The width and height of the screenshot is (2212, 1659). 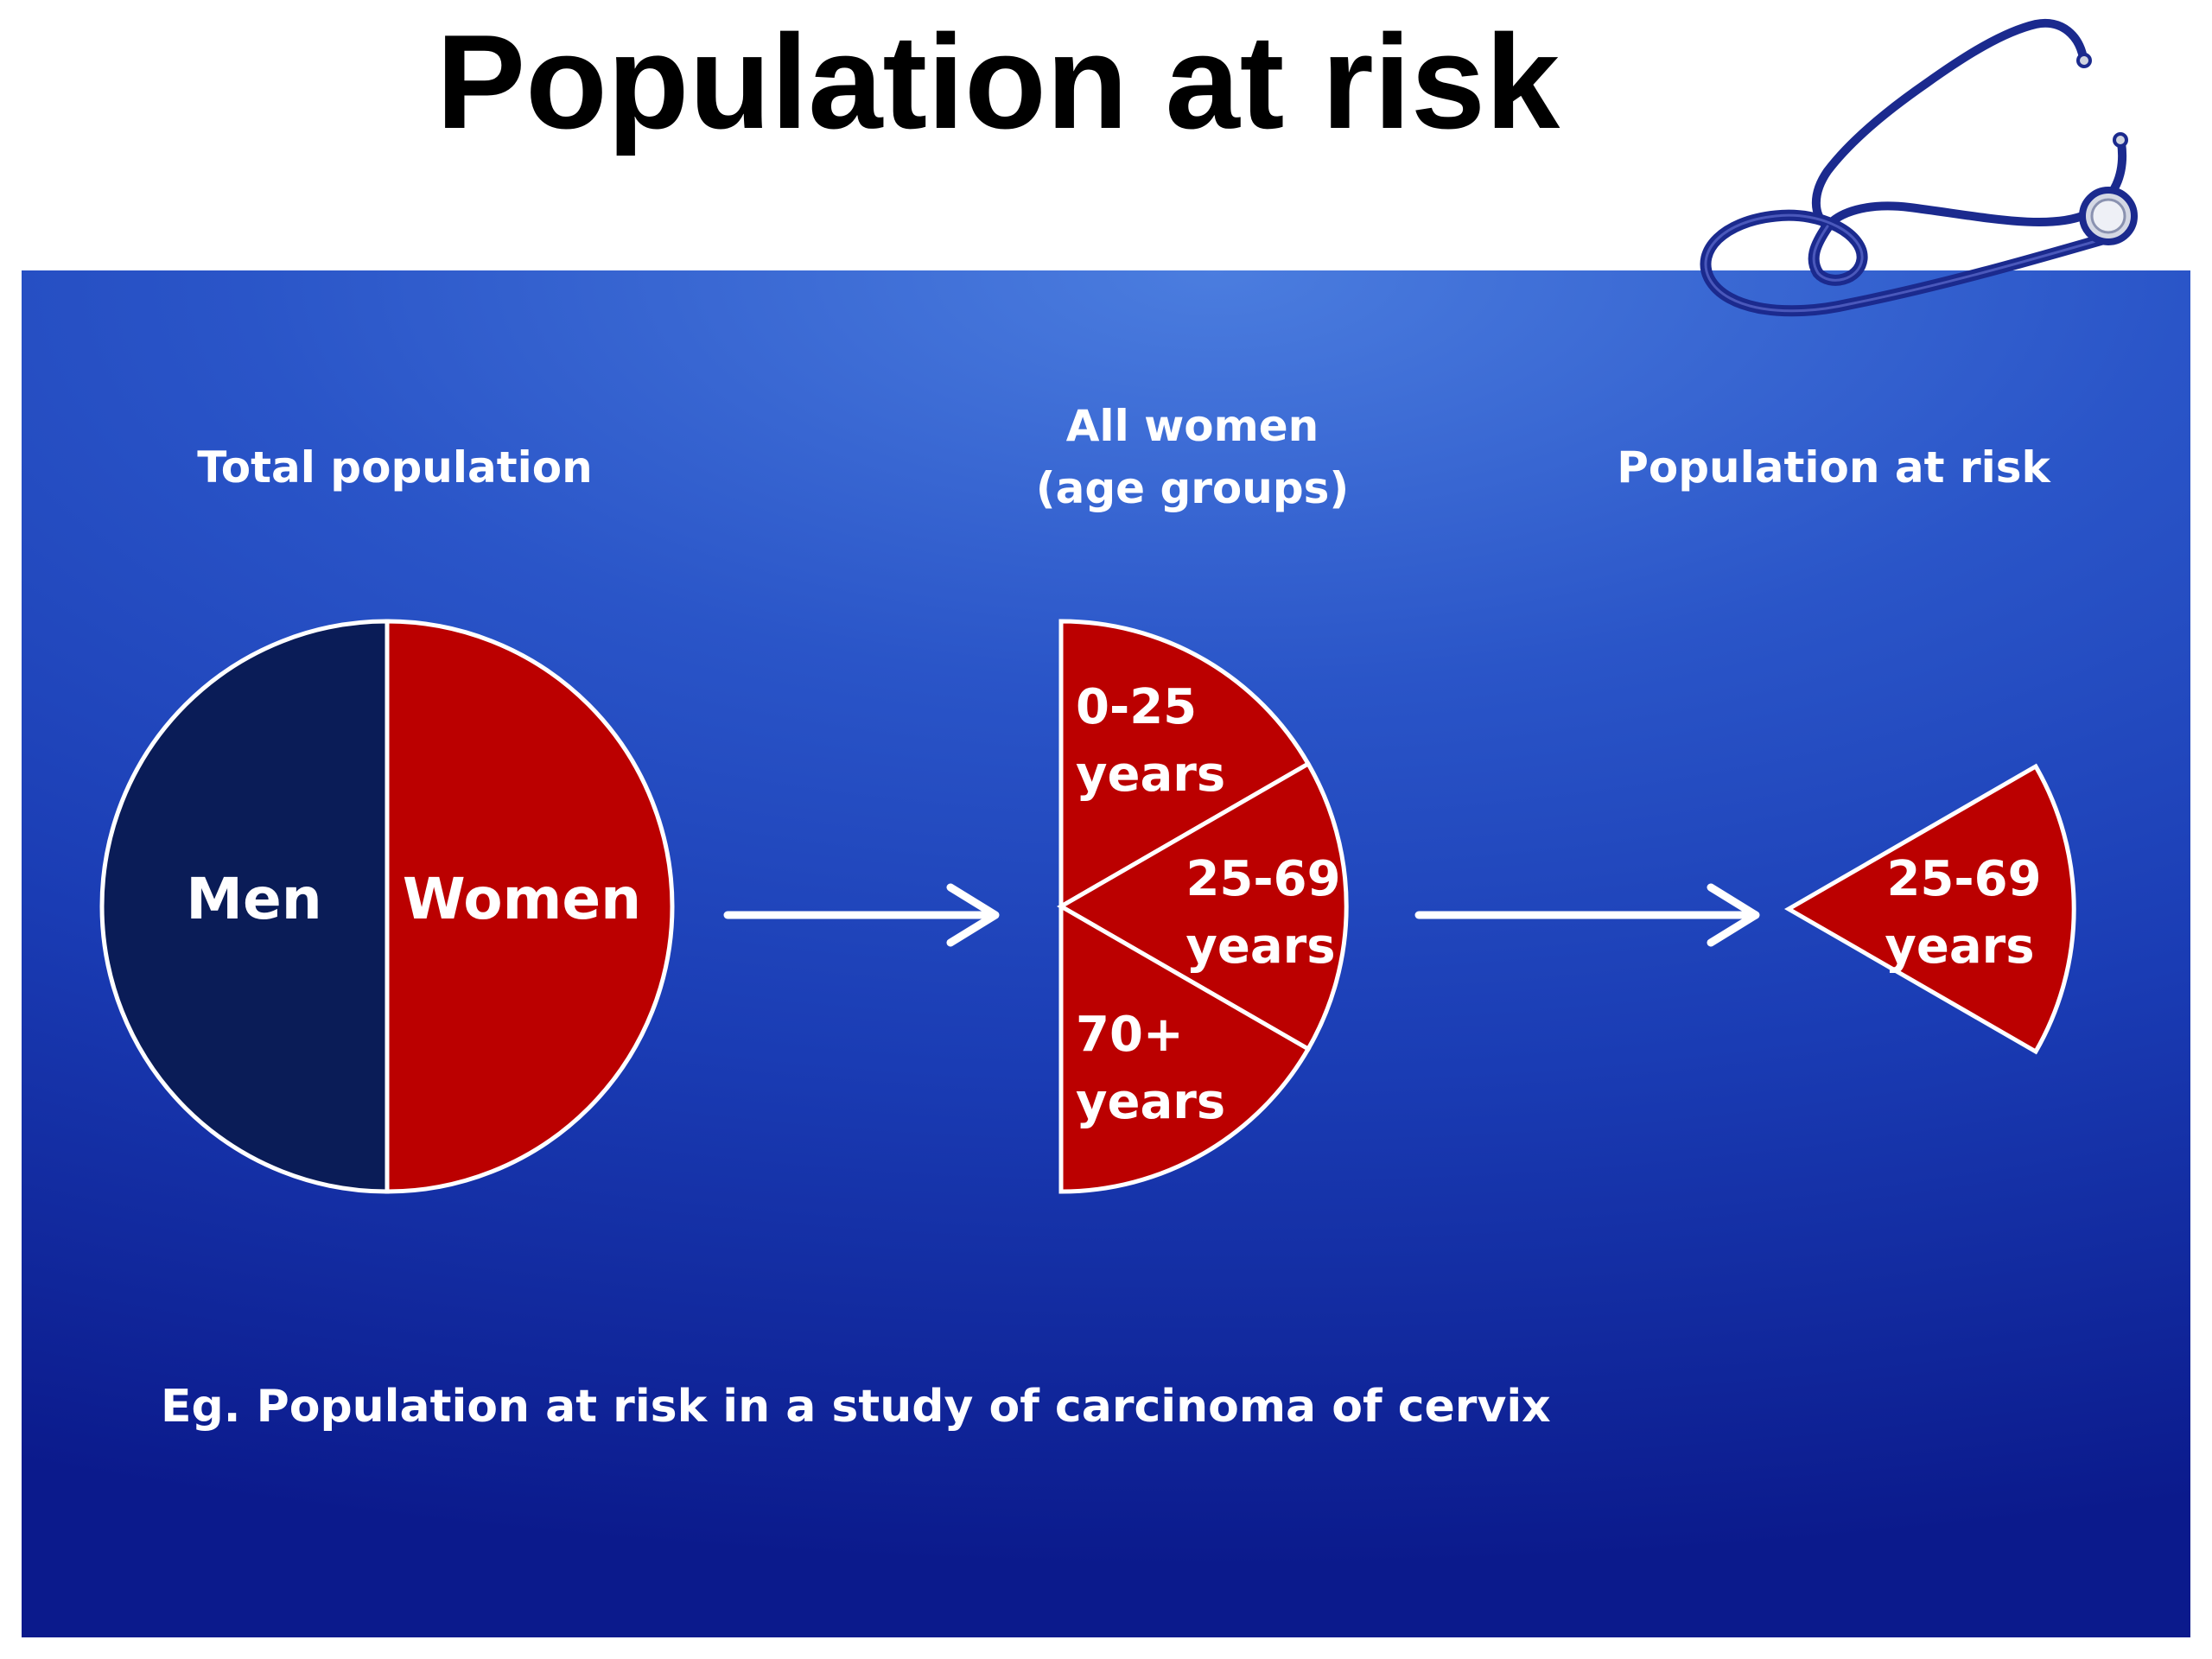 What do you see at coordinates (1150, 775) in the screenshot?
I see `age-group-0-25-years: years` at bounding box center [1150, 775].